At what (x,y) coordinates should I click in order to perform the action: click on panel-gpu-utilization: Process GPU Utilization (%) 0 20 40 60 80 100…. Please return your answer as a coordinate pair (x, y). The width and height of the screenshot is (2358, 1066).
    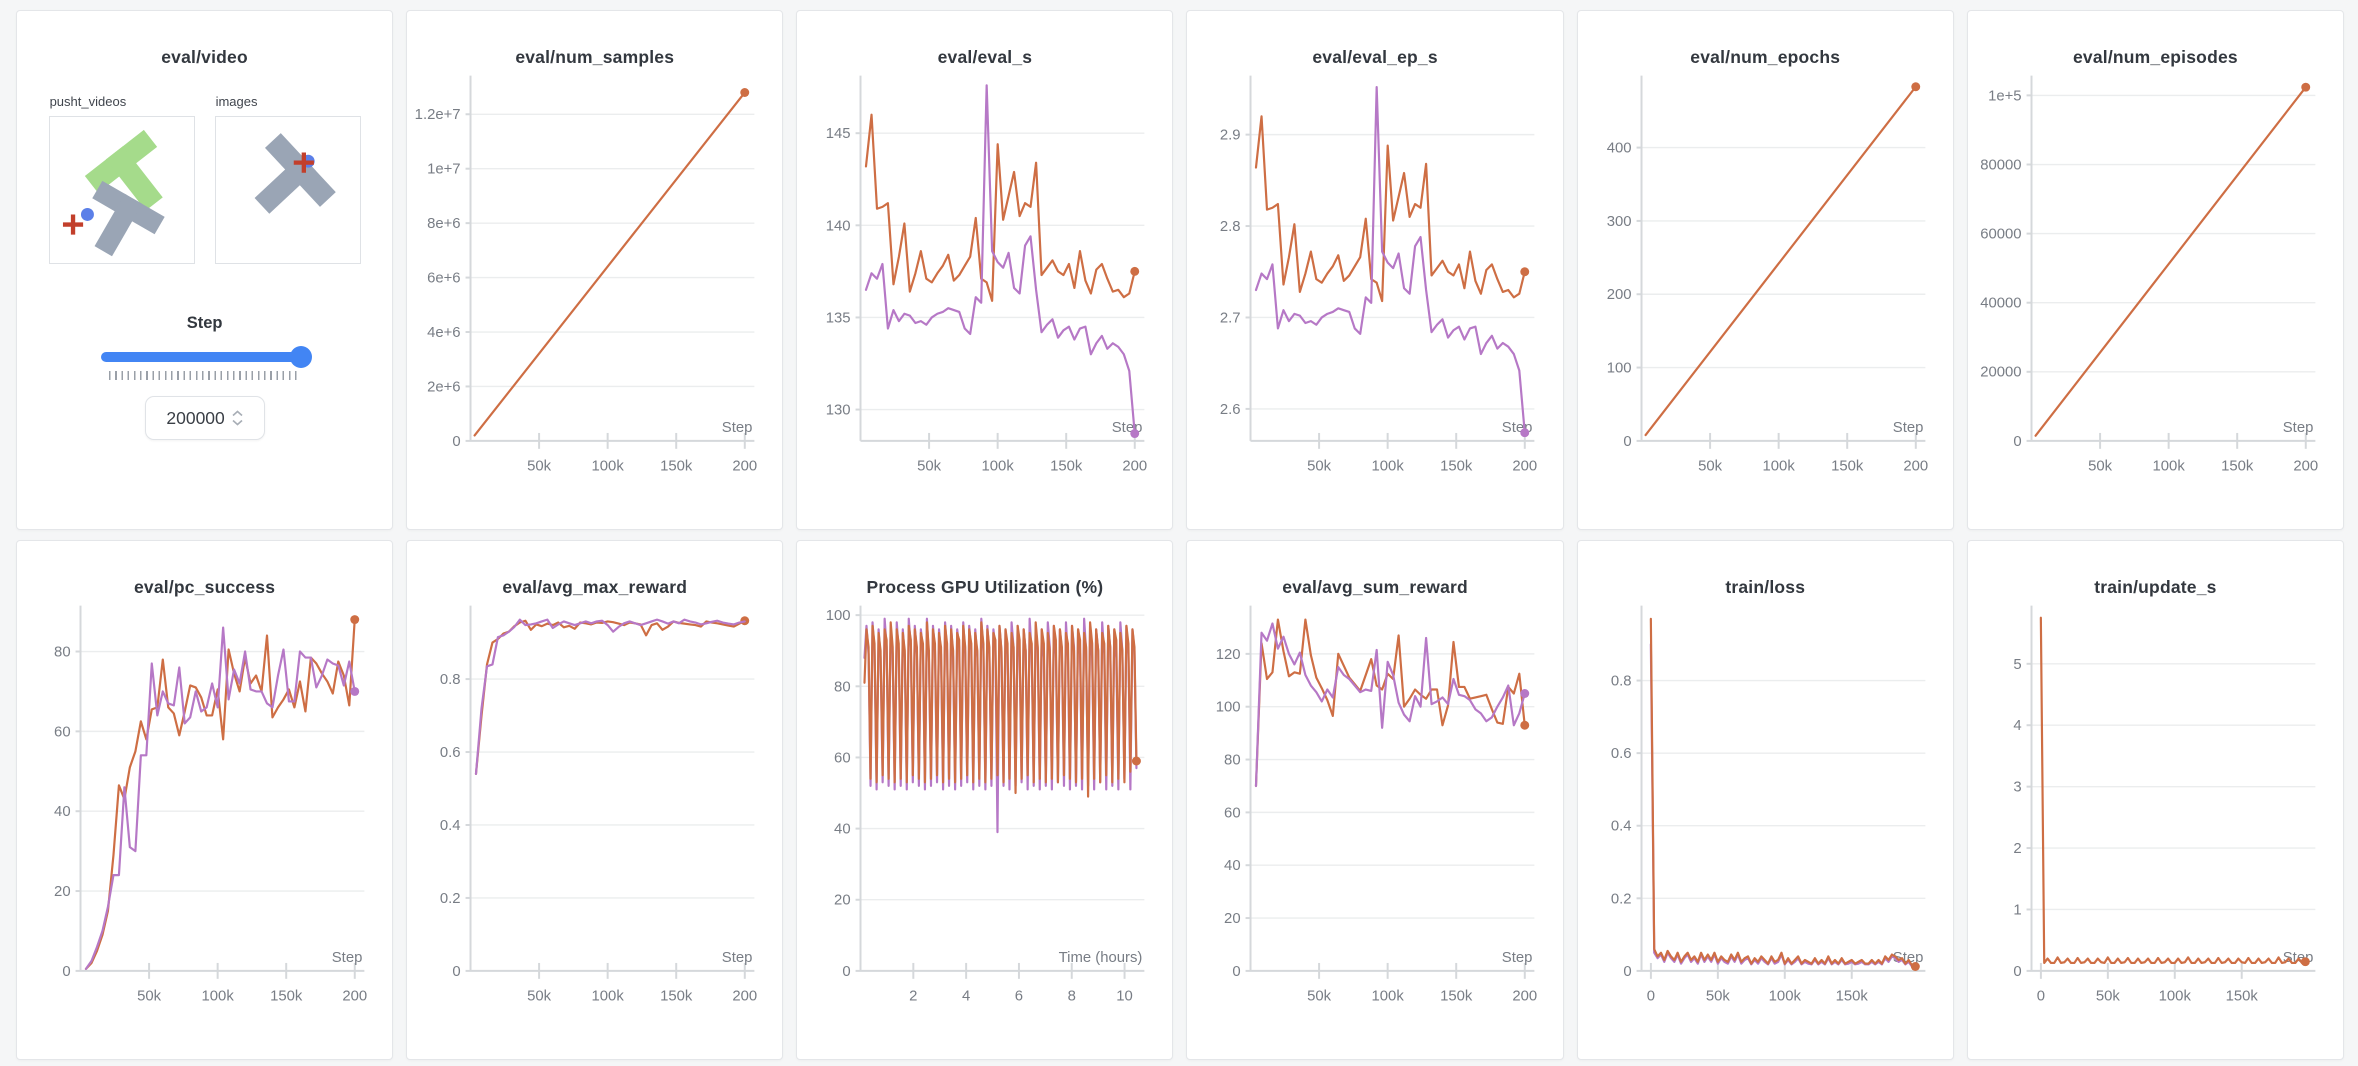
    Looking at the image, I should click on (985, 800).